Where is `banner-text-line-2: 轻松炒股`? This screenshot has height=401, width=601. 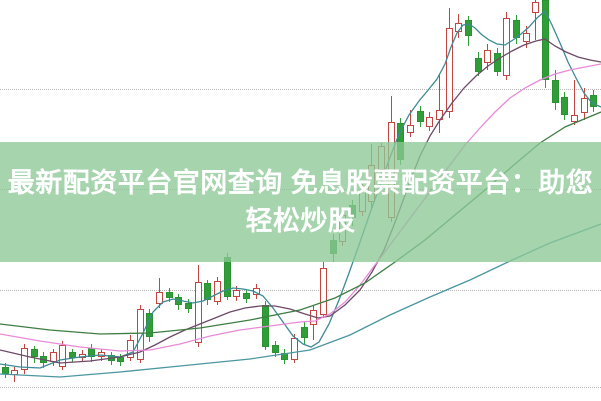
banner-text-line-2: 轻松炒股 is located at coordinates (300, 221).